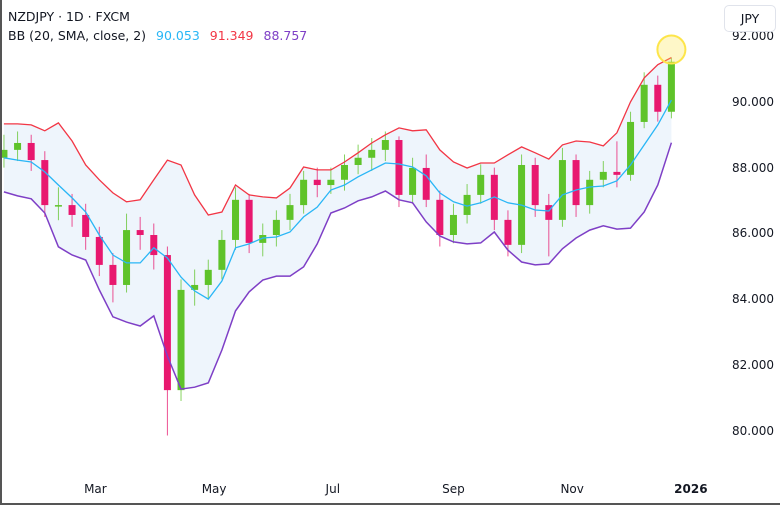  I want to click on symbol-title: NZDJPY · 1D · FXCM, so click(69, 16).